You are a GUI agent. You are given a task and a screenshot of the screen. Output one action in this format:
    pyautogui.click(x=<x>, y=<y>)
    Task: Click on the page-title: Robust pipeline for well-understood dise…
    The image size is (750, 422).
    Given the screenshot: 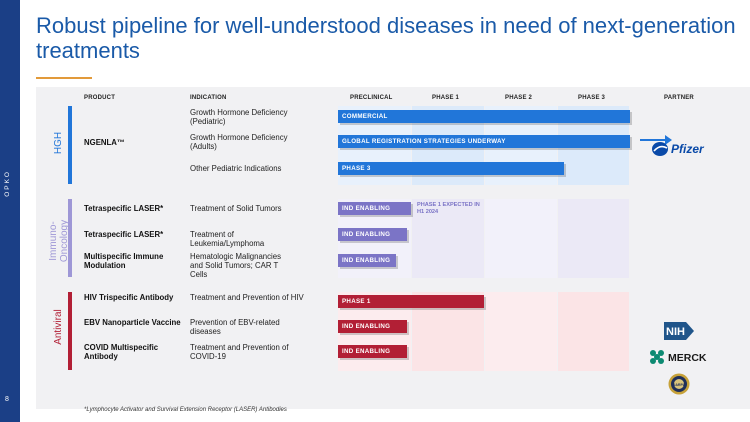 What is the action you would take?
    pyautogui.click(x=386, y=38)
    